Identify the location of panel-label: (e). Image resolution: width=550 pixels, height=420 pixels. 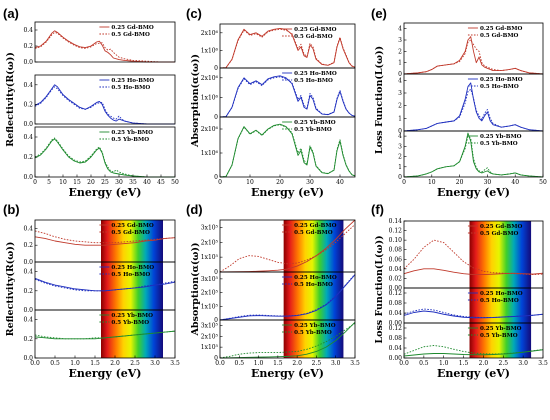
(379, 13).